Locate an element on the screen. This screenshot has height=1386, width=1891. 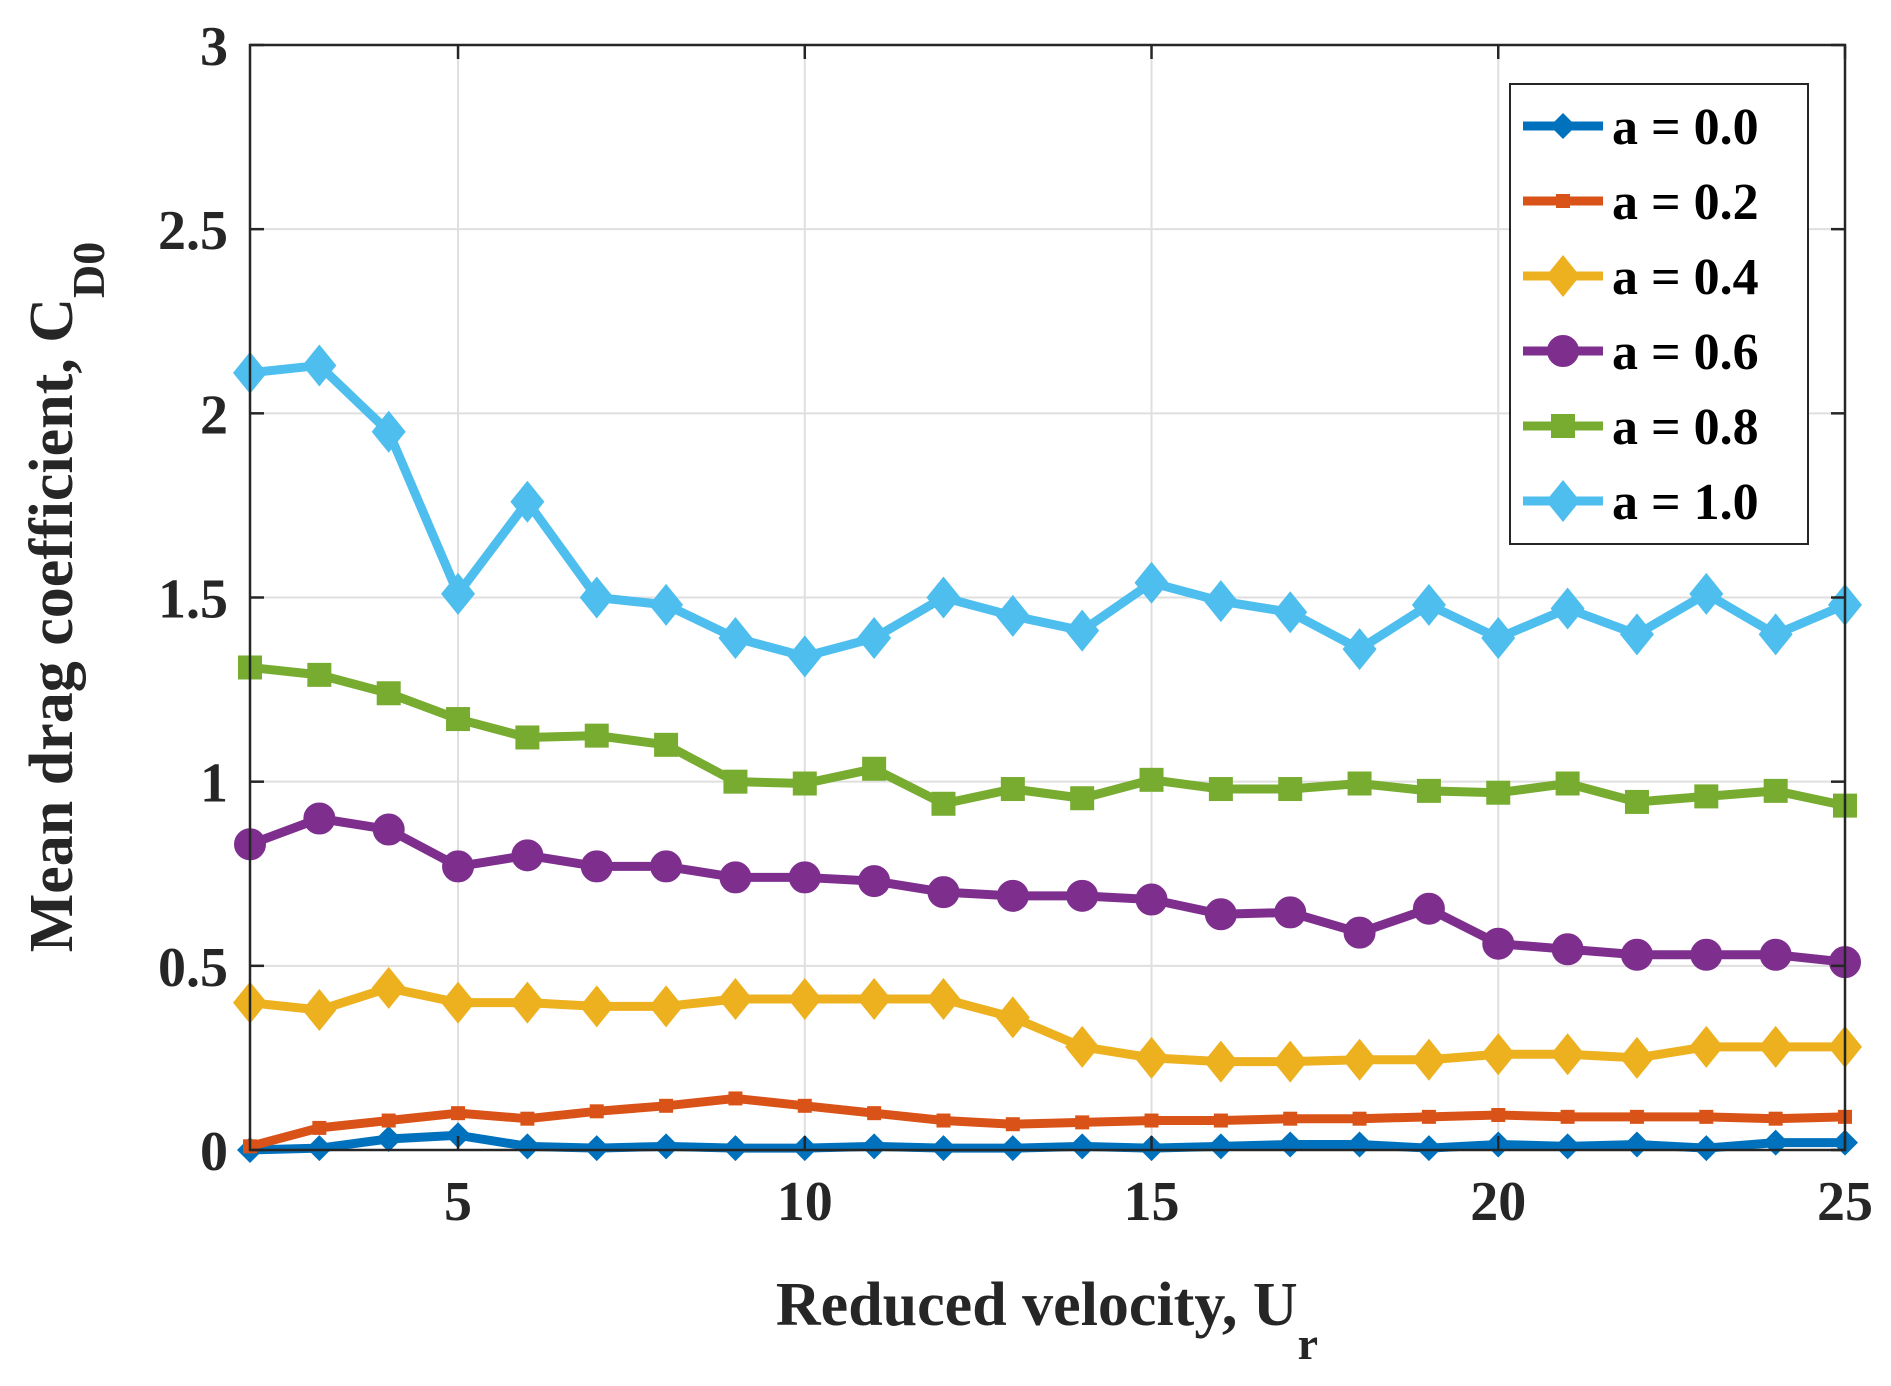
y-axis-title: Mean drag coefficient, CD0 is located at coordinates (66, 597).